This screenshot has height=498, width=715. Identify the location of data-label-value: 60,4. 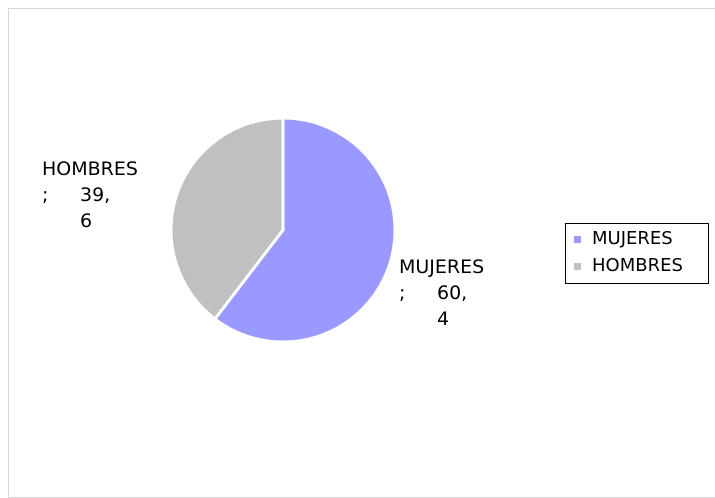
(452, 306).